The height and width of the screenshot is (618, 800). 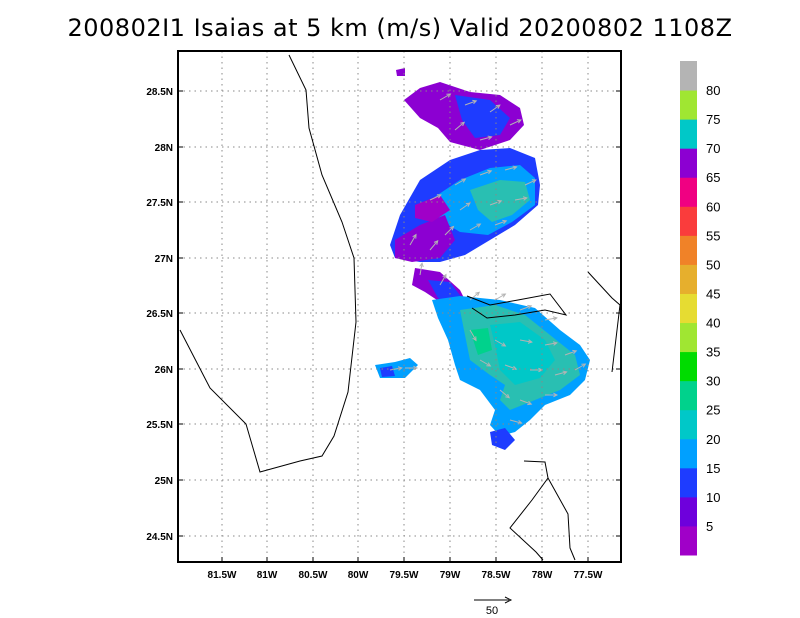 I want to click on colorbar-label: 65, so click(x=713, y=177).